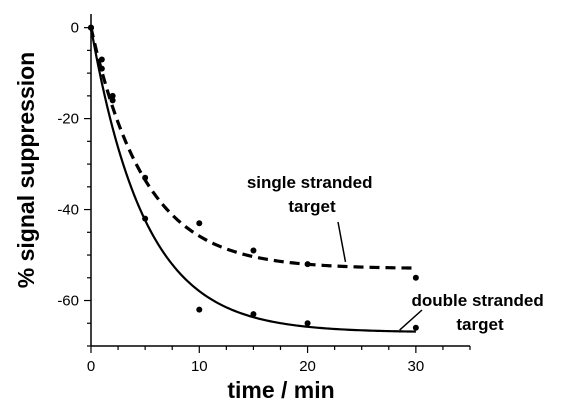 This screenshot has width=572, height=405. Describe the element at coordinates (199, 366) in the screenshot. I see `x-tick-label: 10` at that location.